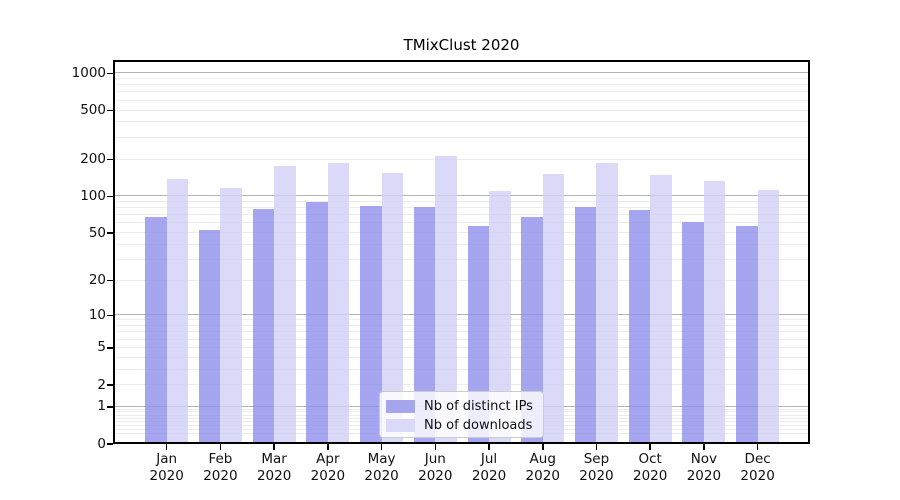  Describe the element at coordinates (809, 252) in the screenshot. I see `axis-spine-right` at that location.